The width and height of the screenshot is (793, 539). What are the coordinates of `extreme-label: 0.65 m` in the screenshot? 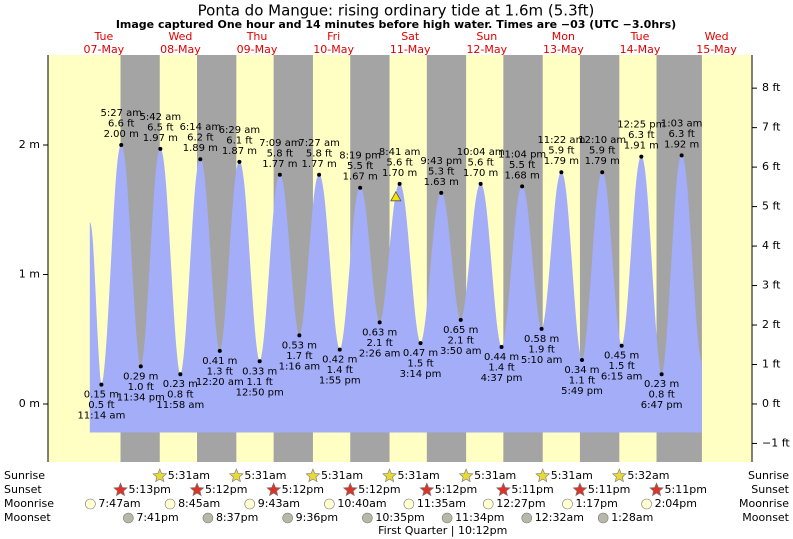 It's located at (460, 330).